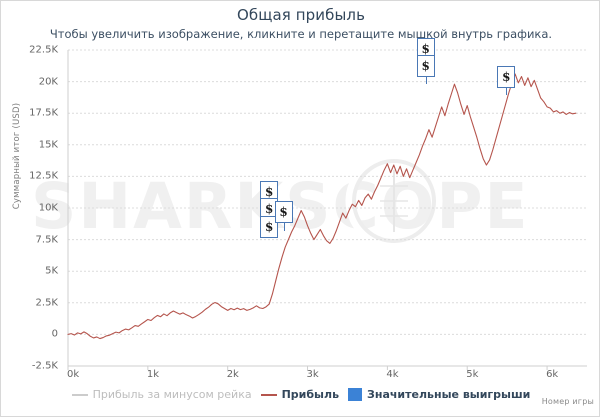  What do you see at coordinates (301, 15) in the screenshot?
I see `page-title: Общая прибыль` at bounding box center [301, 15].